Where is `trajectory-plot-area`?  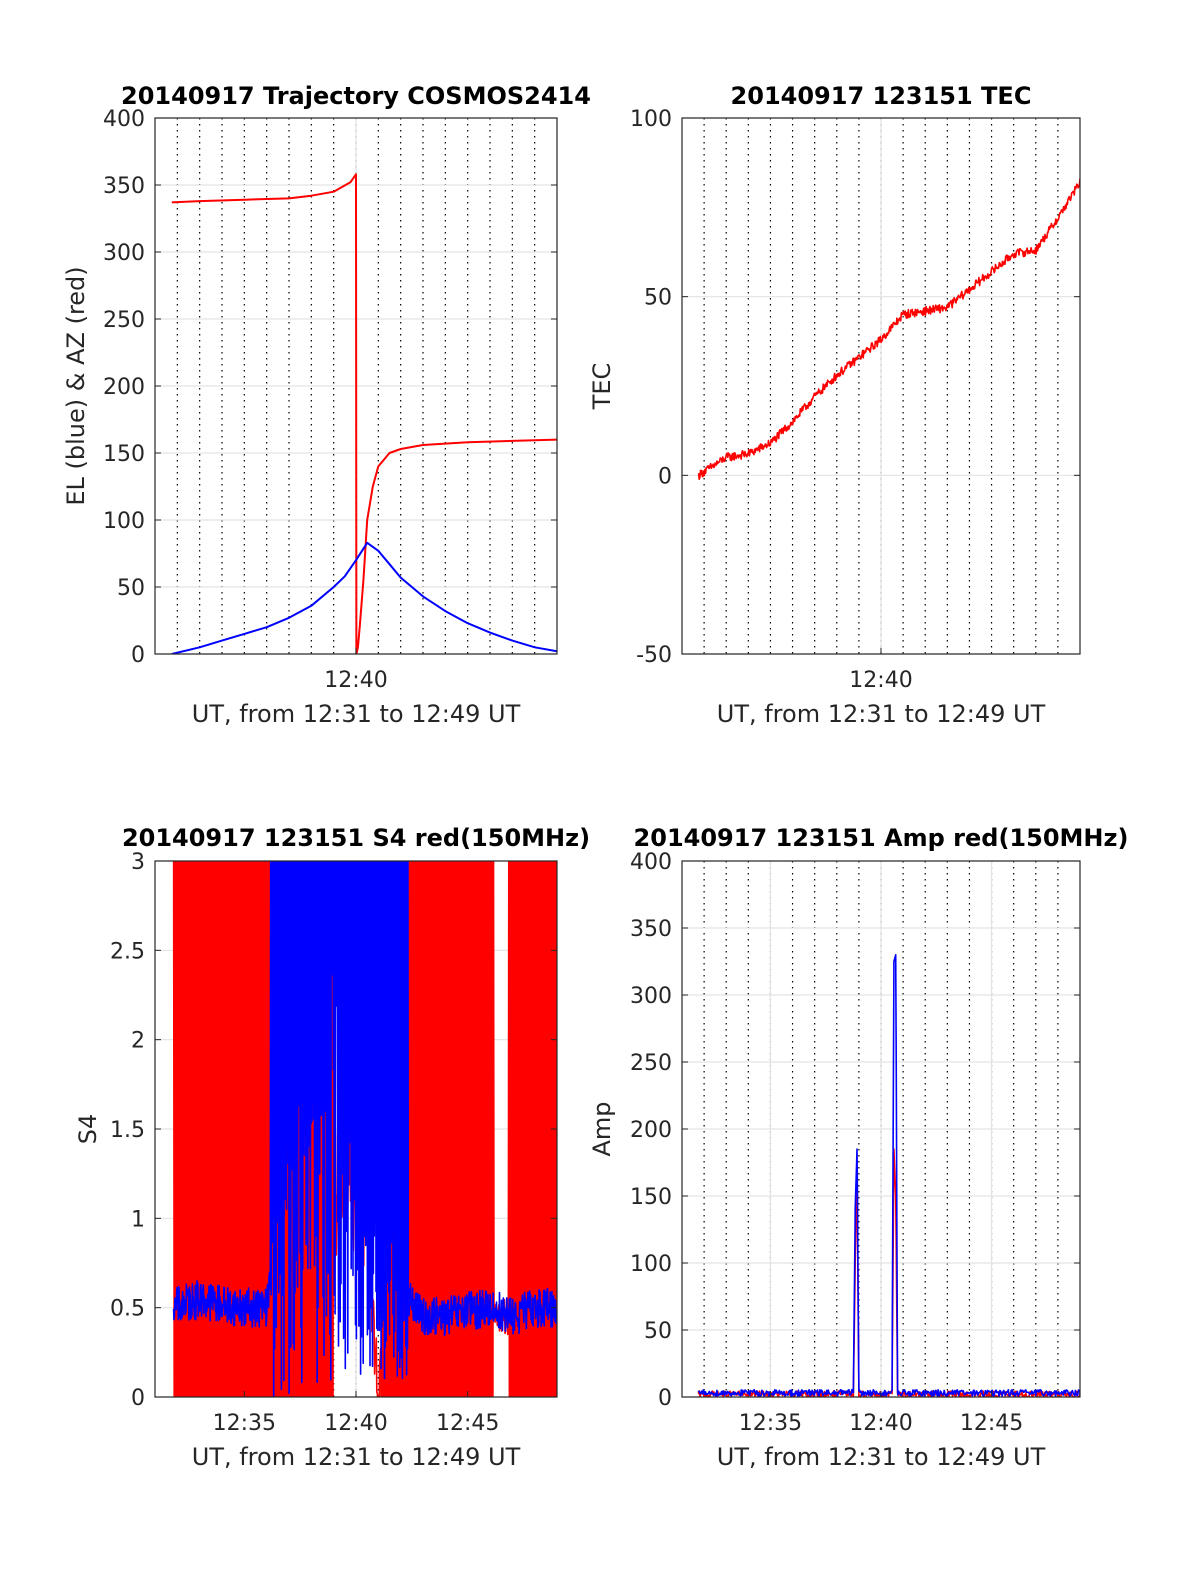
trajectory-plot-area is located at coordinates (364, 413).